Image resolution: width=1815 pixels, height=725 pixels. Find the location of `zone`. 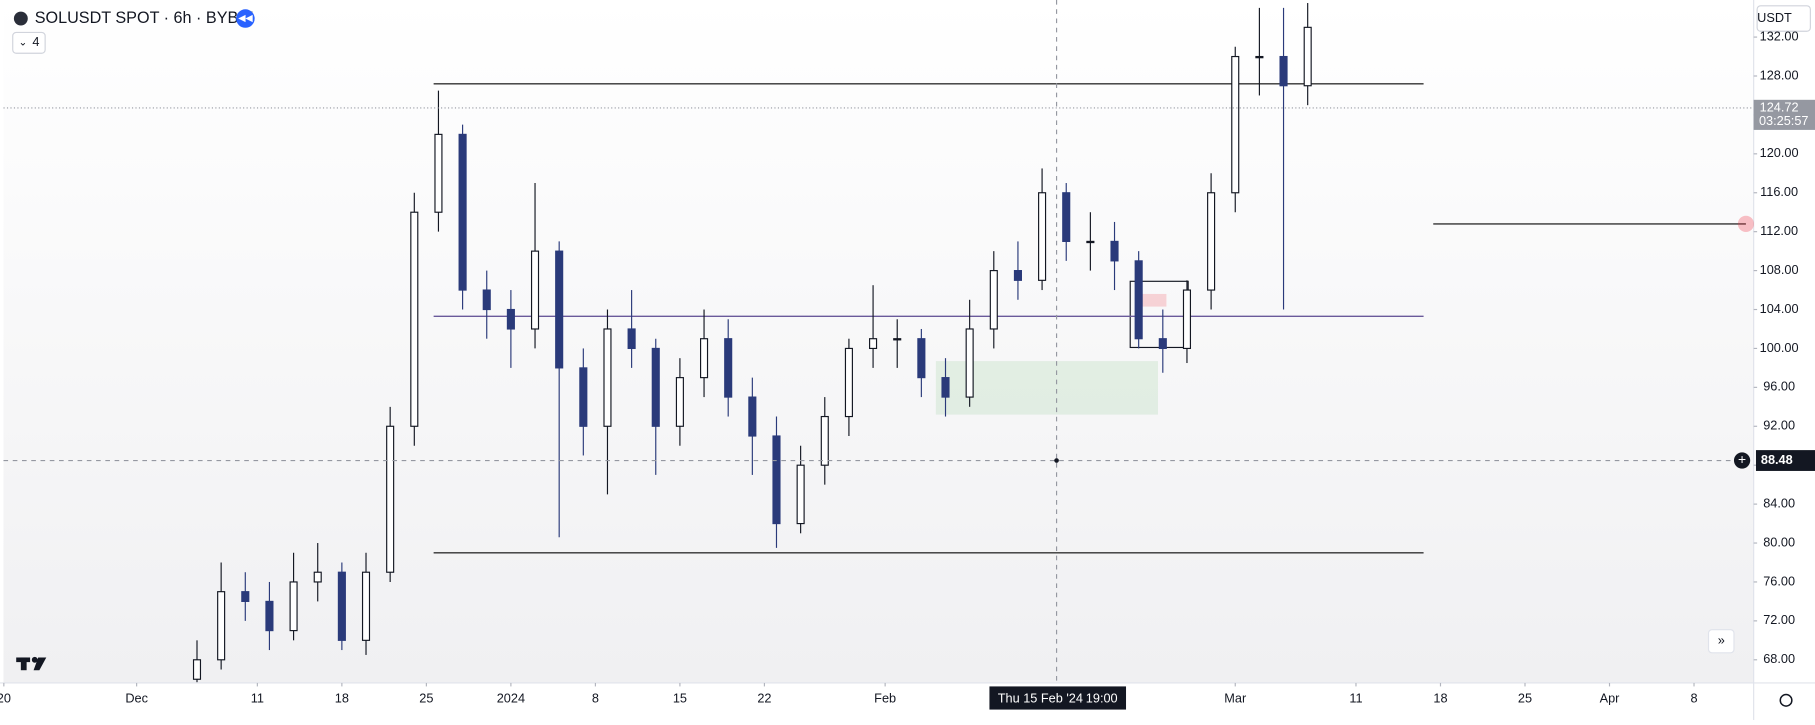

zone is located at coordinates (1153, 300).